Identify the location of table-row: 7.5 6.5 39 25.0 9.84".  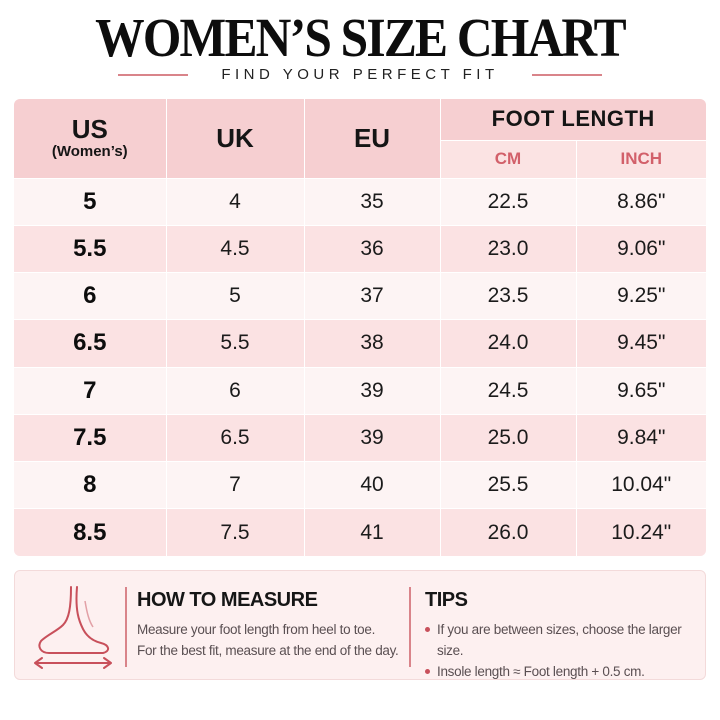
(360, 437).